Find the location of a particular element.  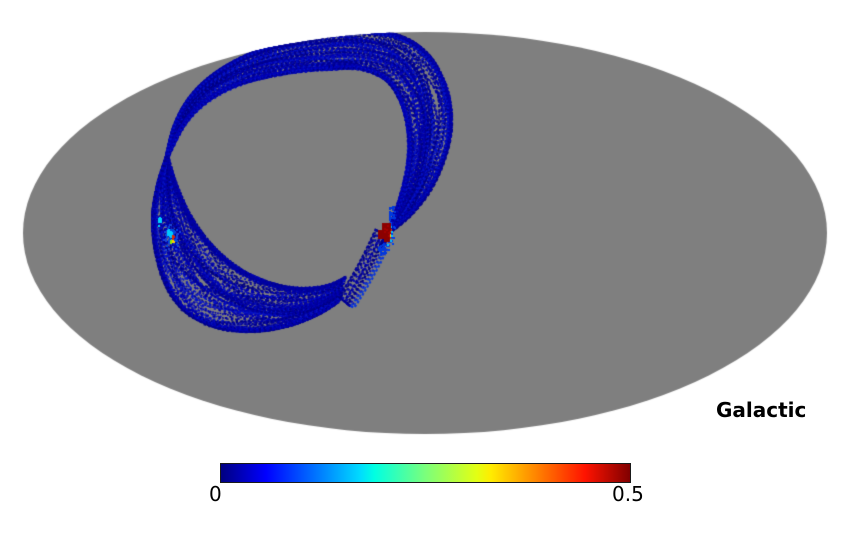

colorbar-max-label: 0.5 is located at coordinates (628, 494).